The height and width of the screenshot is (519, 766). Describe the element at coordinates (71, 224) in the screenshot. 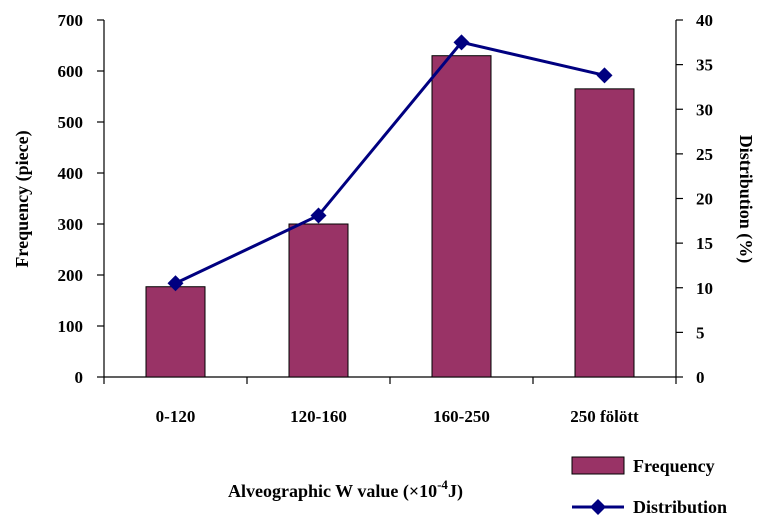

I see `y-tick-label: 300` at that location.